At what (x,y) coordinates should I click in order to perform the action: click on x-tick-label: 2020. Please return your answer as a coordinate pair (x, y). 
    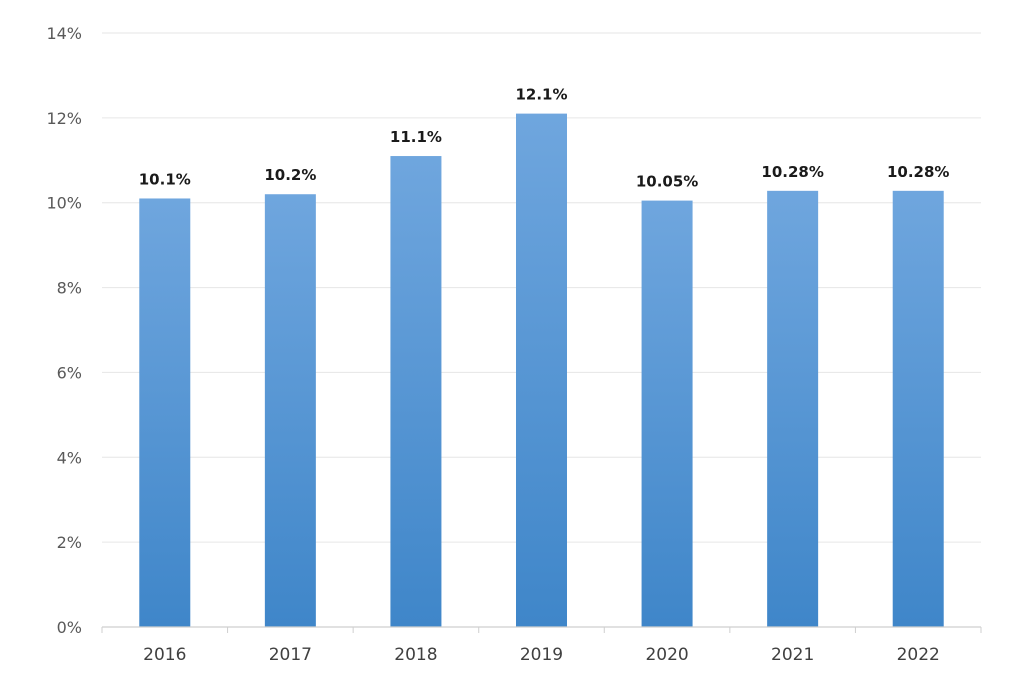
    Looking at the image, I should click on (666, 655).